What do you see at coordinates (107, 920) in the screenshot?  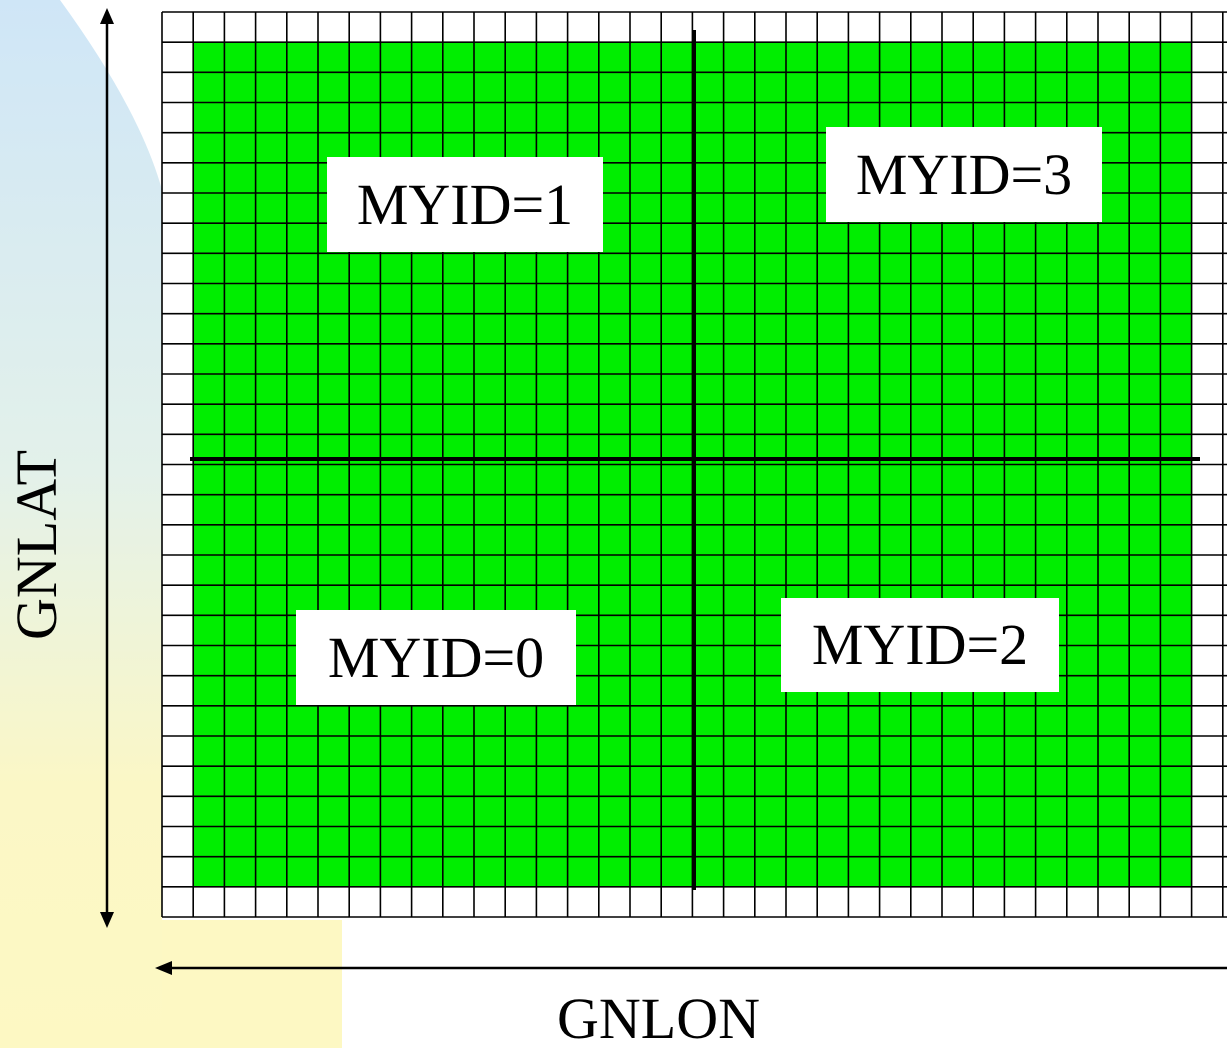 I see `gnlat-arrow-head-down` at bounding box center [107, 920].